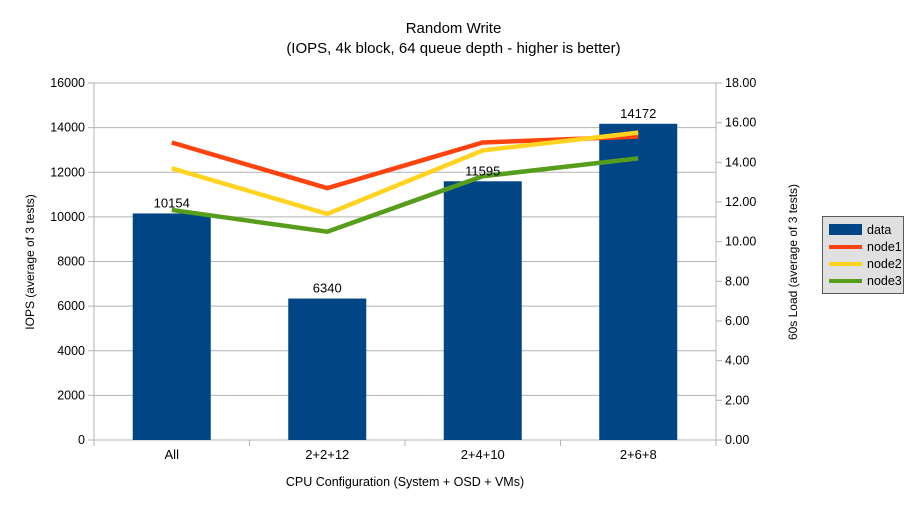 The width and height of the screenshot is (907, 510). I want to click on bar-2+6+8, so click(638, 282).